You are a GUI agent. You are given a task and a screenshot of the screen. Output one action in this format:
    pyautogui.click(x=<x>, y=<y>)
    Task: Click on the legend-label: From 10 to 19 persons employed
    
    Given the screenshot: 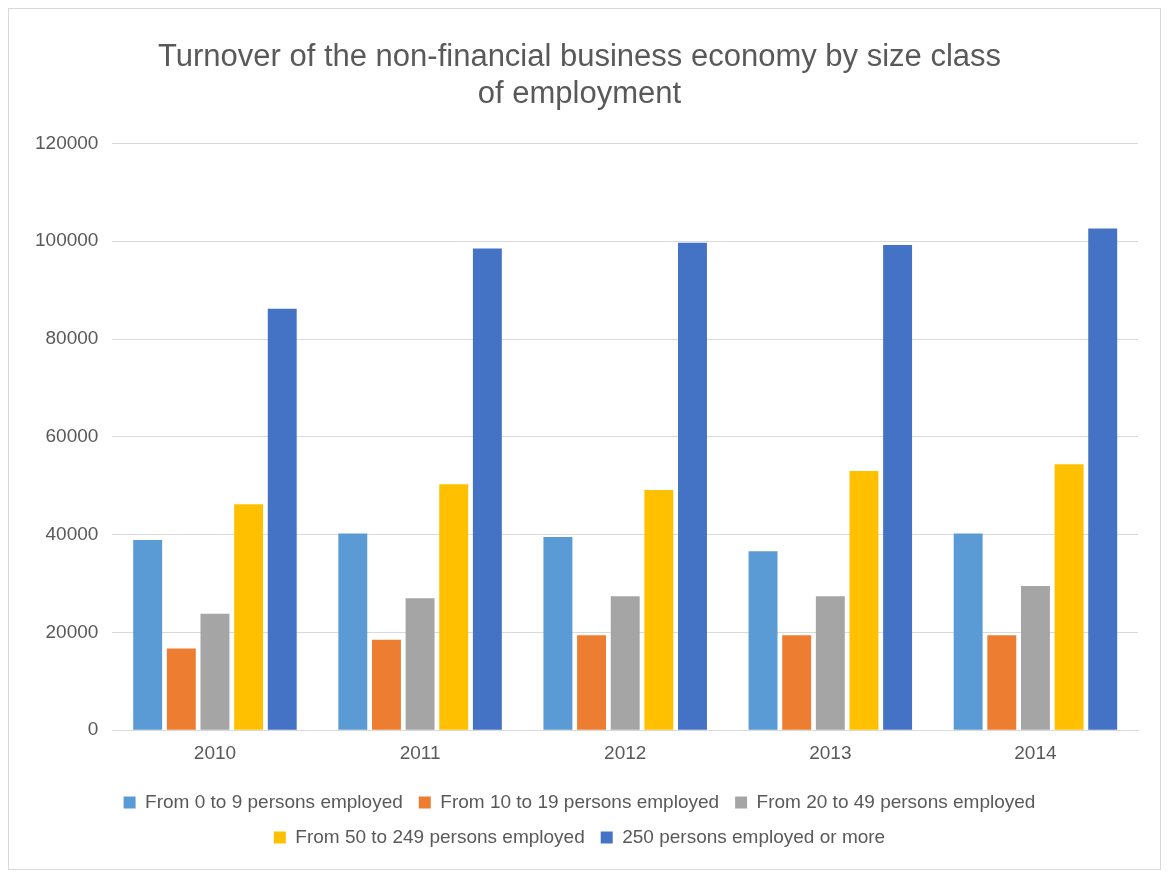 What is the action you would take?
    pyautogui.click(x=580, y=801)
    